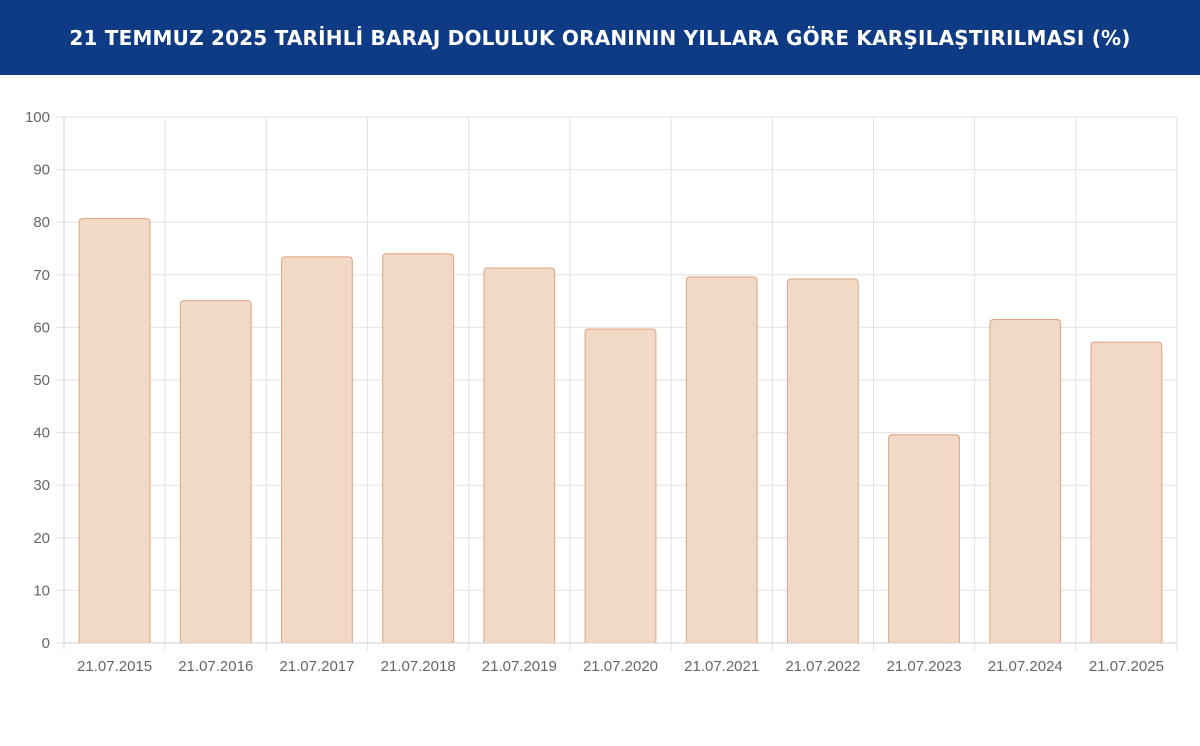  I want to click on y-tick-label: 0, so click(46, 643).